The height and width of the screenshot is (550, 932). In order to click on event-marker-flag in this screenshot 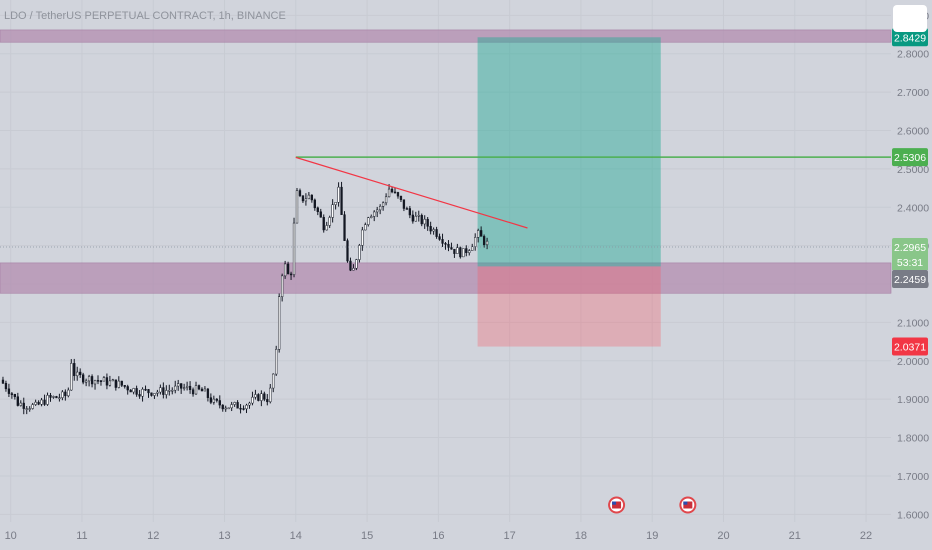, I will do `click(617, 505)`.